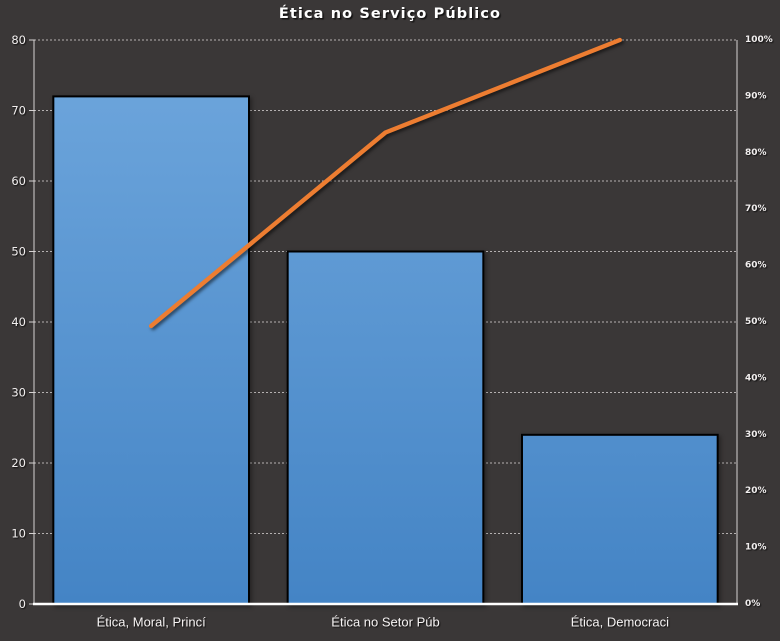 The height and width of the screenshot is (641, 780). Describe the element at coordinates (18, 181) in the screenshot. I see `left-axis-label: 60` at that location.